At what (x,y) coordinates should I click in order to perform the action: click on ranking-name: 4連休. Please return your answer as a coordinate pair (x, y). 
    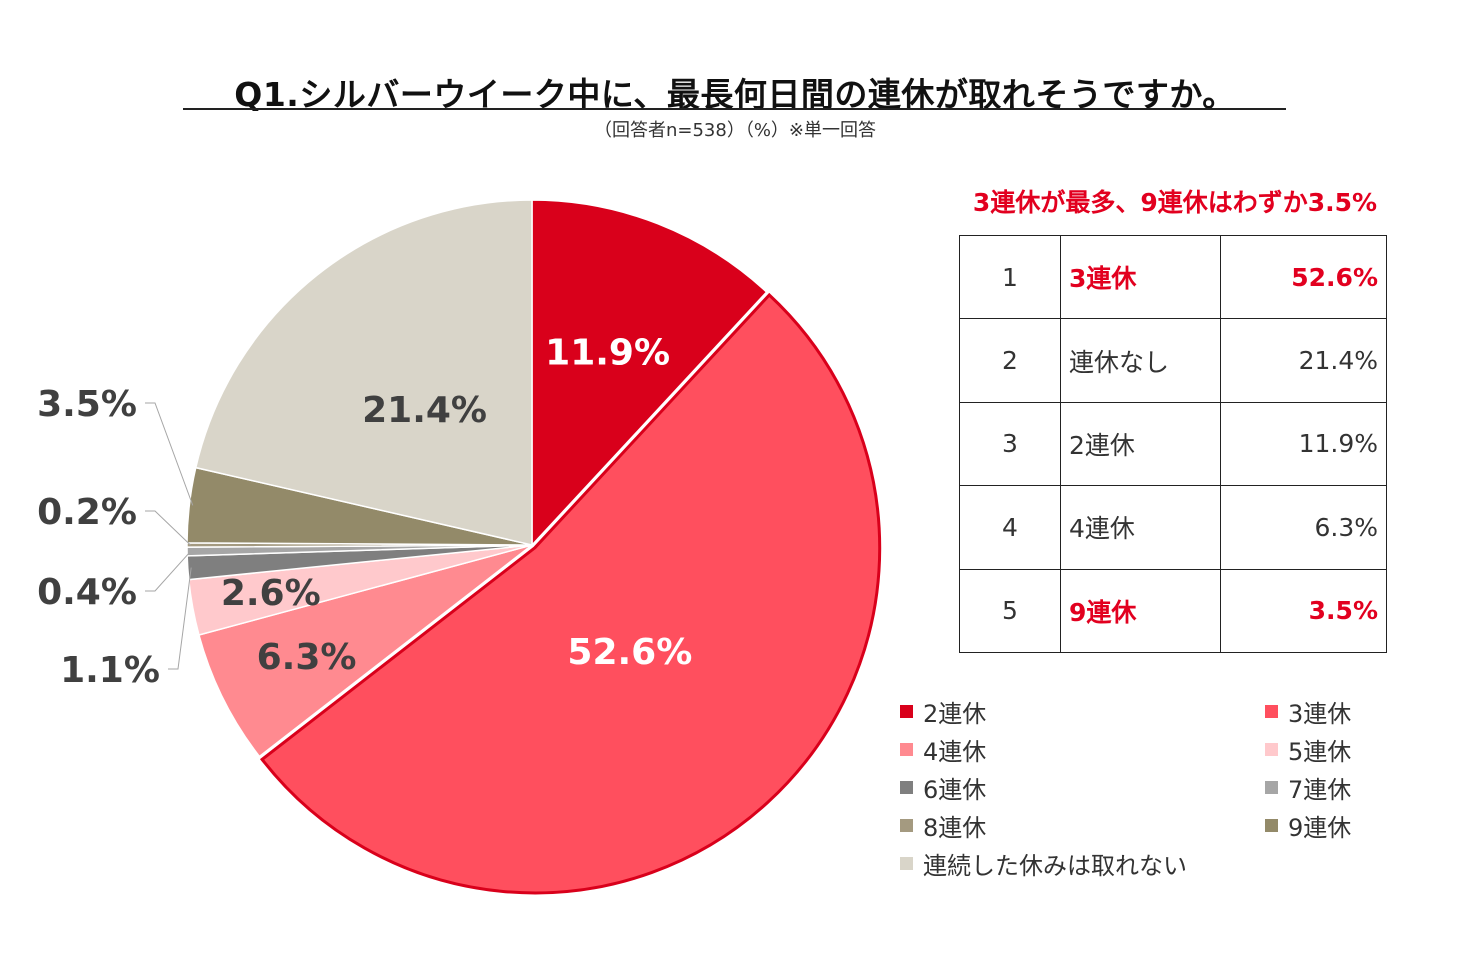
    Looking at the image, I should click on (1140, 527).